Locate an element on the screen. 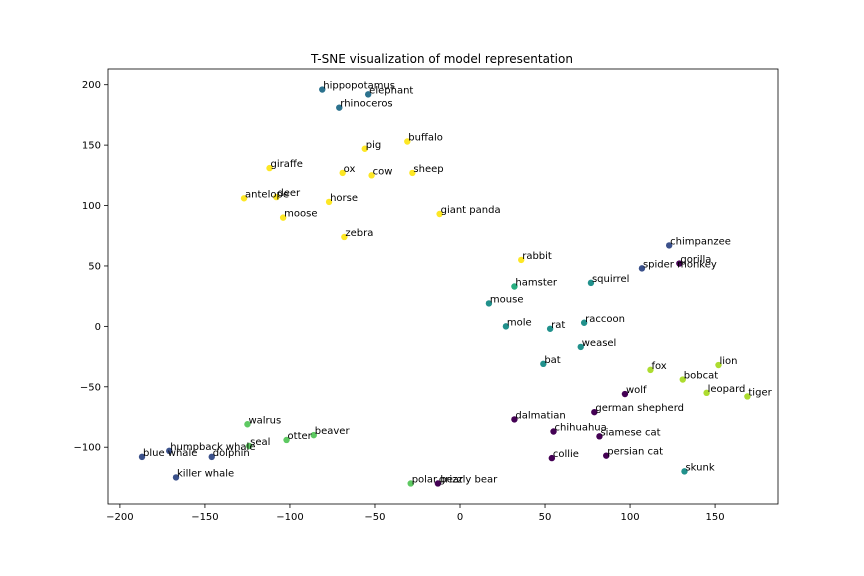 This screenshot has height=576, width=864. label-collie: collie is located at coordinates (566, 454).